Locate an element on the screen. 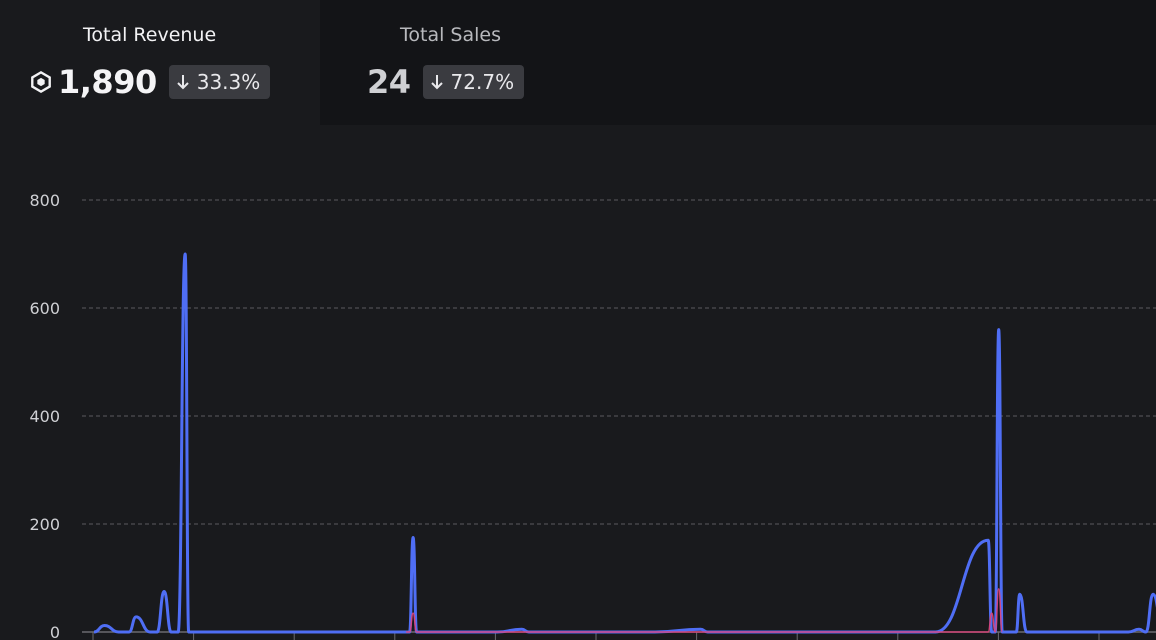 Image resolution: width=1156 pixels, height=640 pixels. y-tick-label-0: 0 is located at coordinates (55, 631).